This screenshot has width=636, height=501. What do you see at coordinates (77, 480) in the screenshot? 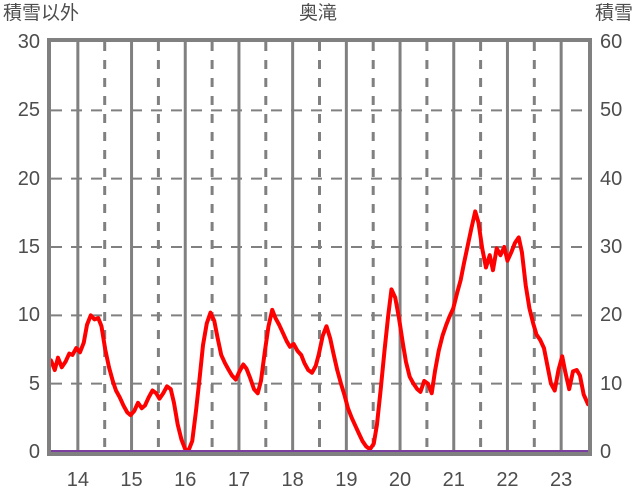
I see `x-axis-tick: 14` at bounding box center [77, 480].